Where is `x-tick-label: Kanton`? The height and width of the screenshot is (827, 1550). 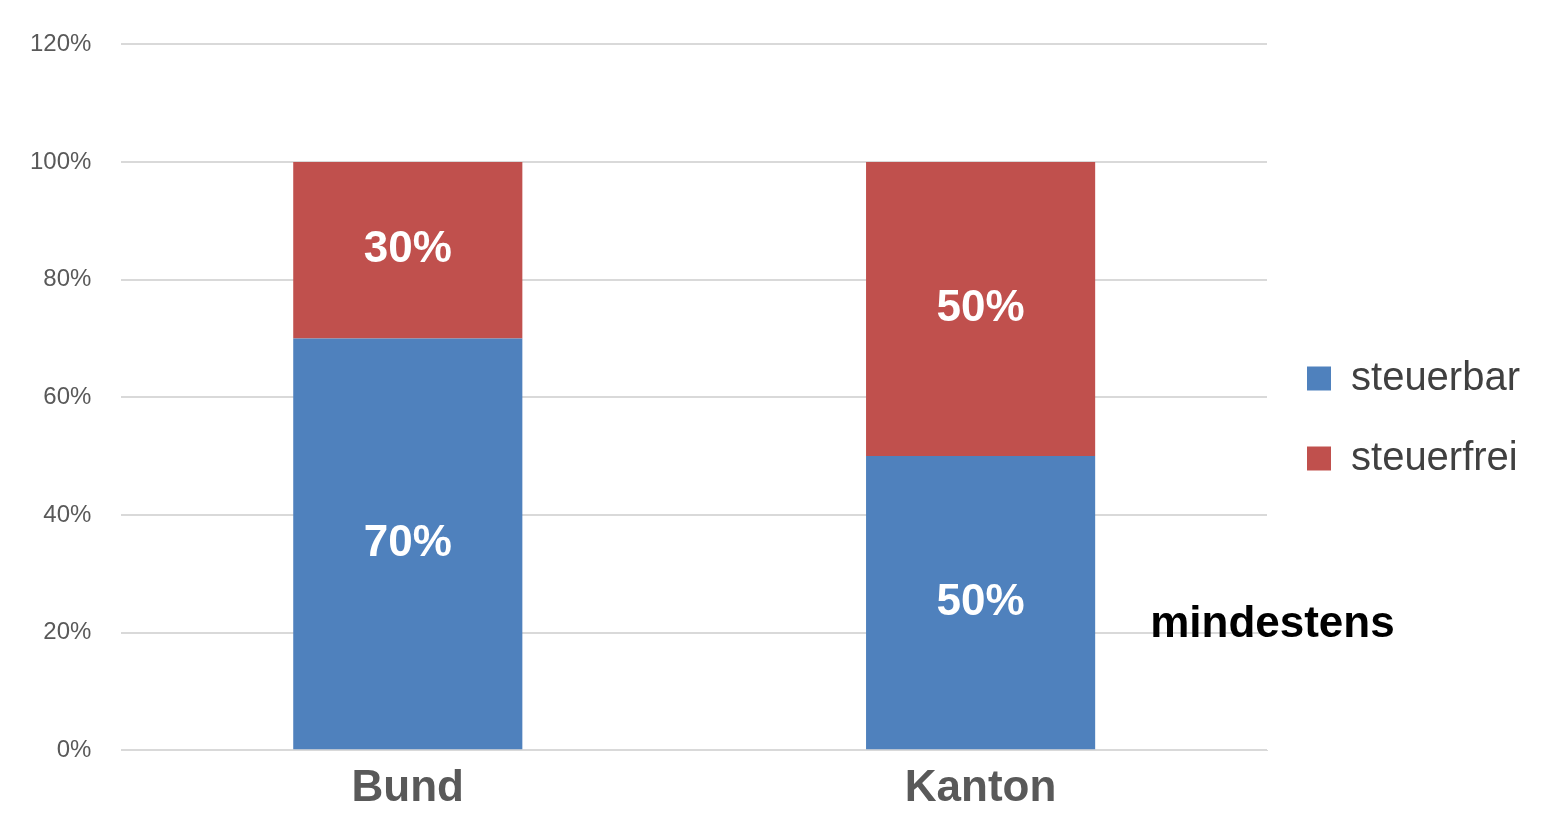
x-tick-label: Kanton is located at coordinates (980, 785).